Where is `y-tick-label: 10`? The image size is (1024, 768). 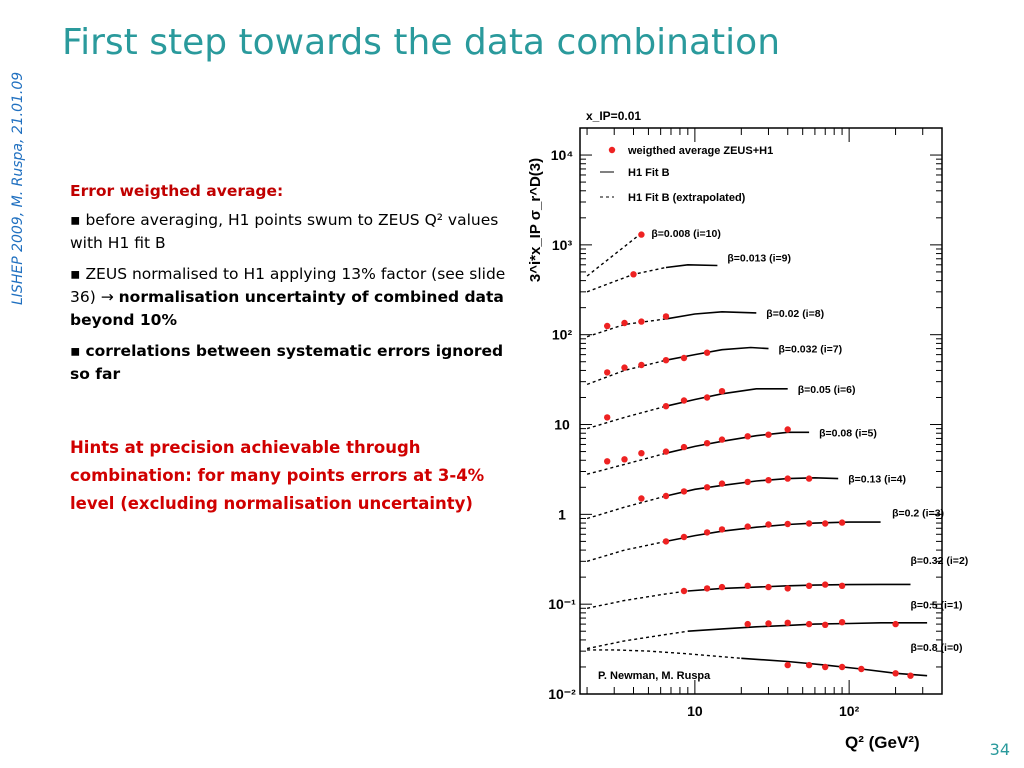
y-tick-label: 10 is located at coordinates (562, 425).